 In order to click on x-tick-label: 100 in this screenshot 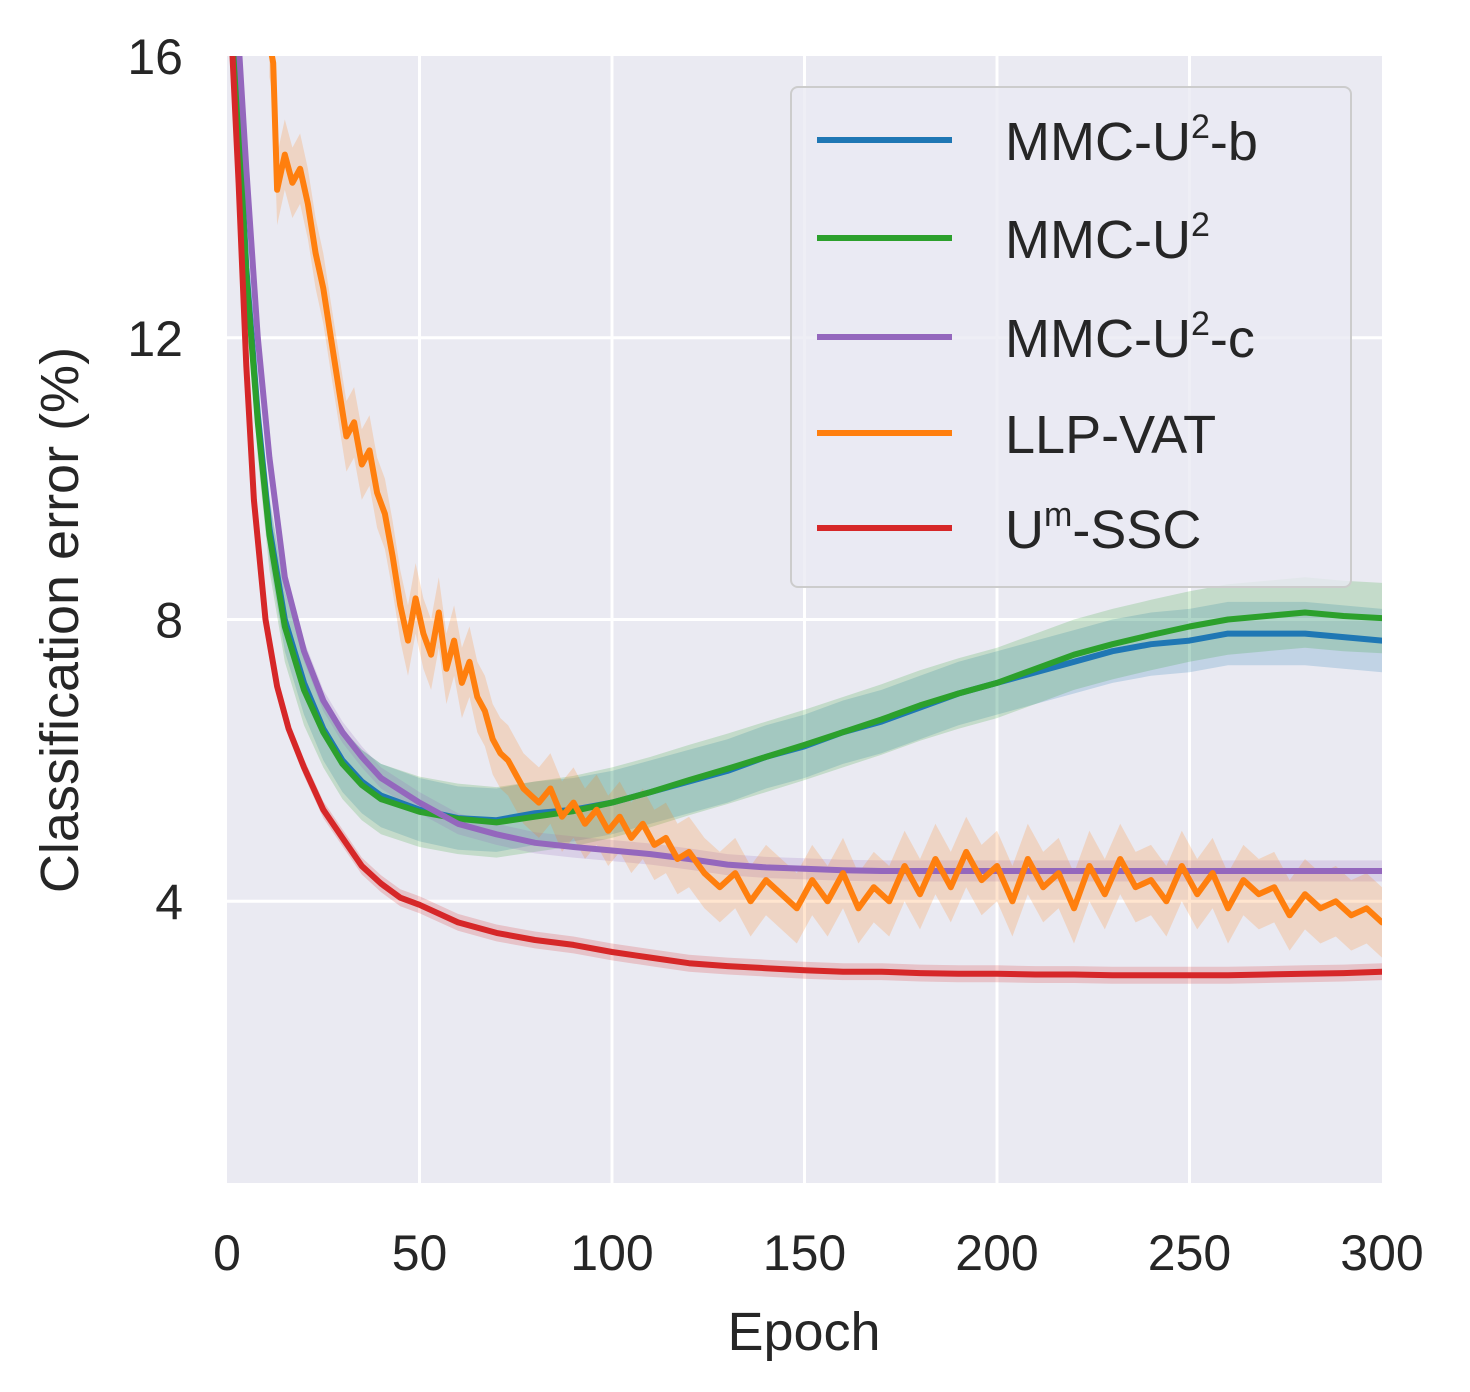, I will do `click(611, 1253)`.